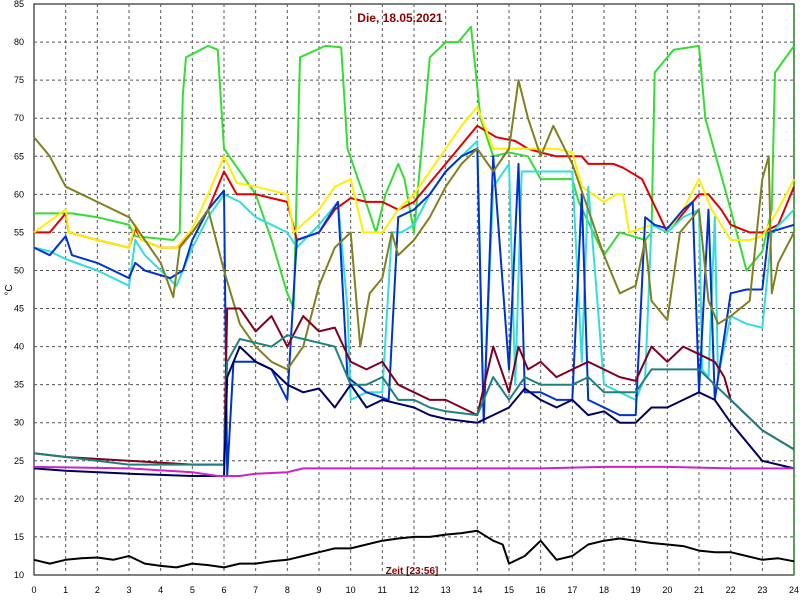 The height and width of the screenshot is (600, 800). What do you see at coordinates (19, 4) in the screenshot?
I see `y-tick-label: 85` at bounding box center [19, 4].